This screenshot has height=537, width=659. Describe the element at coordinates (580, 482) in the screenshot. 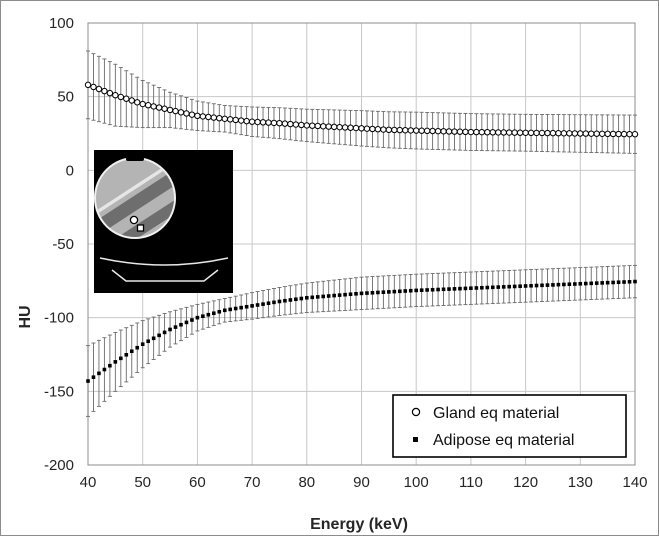

I see `x-tick-label-9: 130` at that location.